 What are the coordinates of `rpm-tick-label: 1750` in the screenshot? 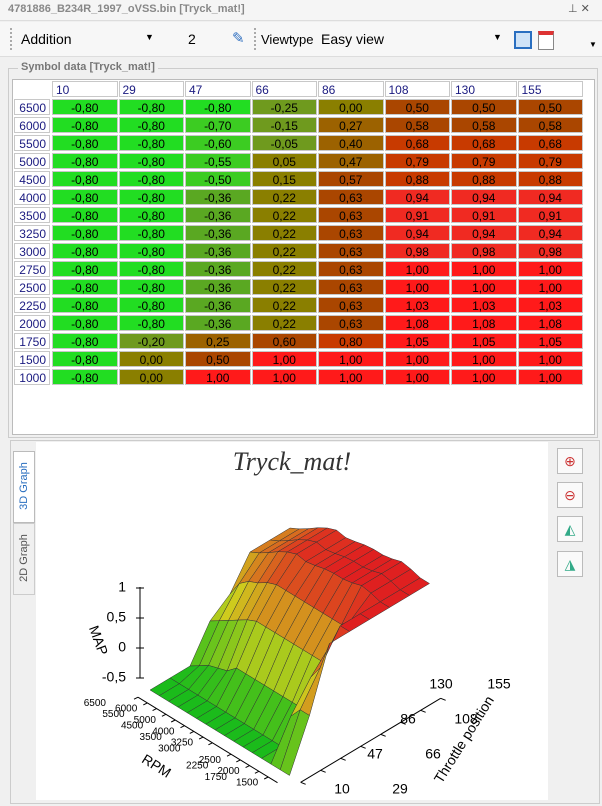 It's located at (216, 777).